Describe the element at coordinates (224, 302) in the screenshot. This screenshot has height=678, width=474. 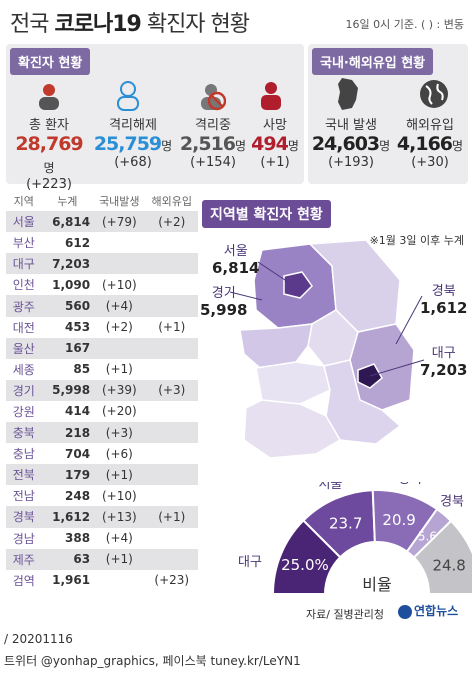
I see `map-label-gyeonggi: 경기 5,998` at that location.